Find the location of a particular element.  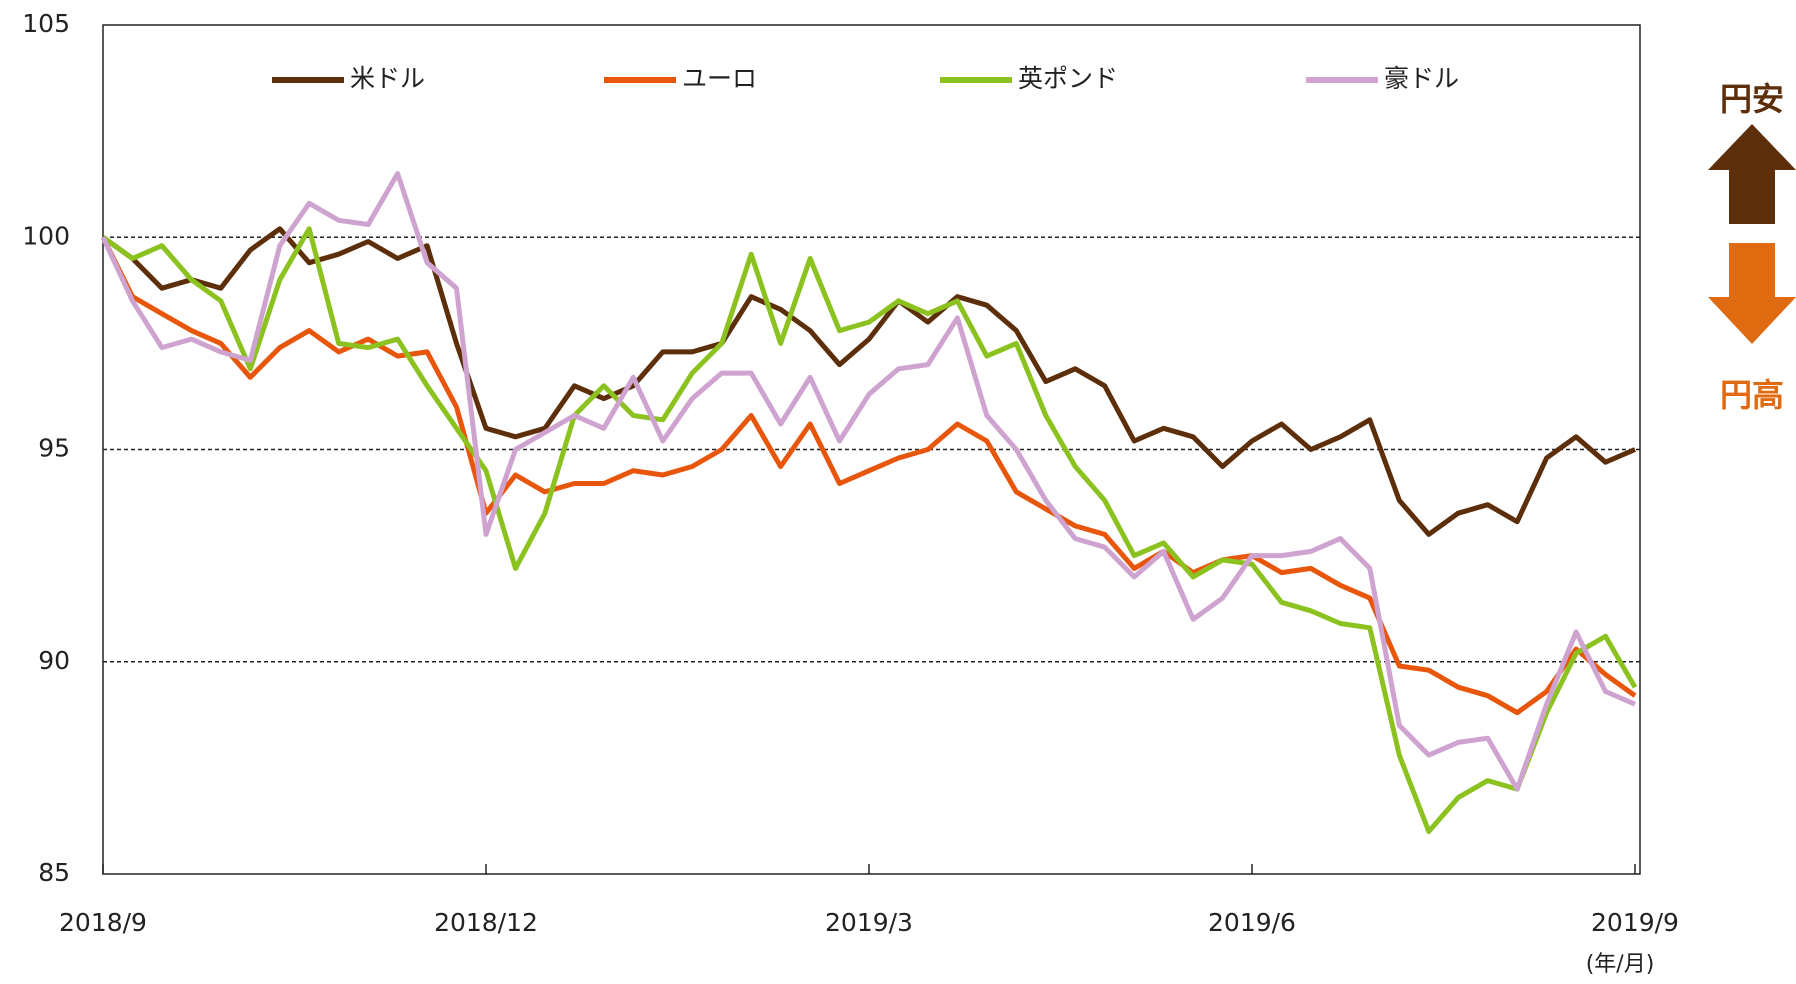

y-tick-label: 90 is located at coordinates (54, 660).